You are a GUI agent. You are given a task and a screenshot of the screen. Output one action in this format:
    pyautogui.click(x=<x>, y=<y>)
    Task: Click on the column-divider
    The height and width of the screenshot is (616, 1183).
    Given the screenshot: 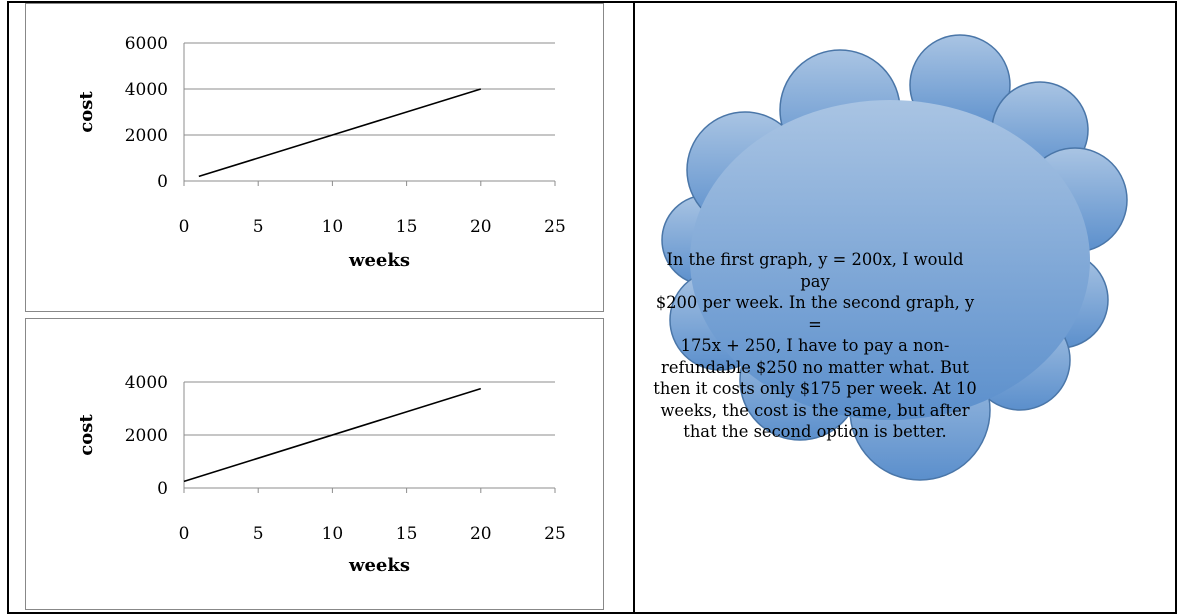 What is the action you would take?
    pyautogui.click(x=634, y=307)
    